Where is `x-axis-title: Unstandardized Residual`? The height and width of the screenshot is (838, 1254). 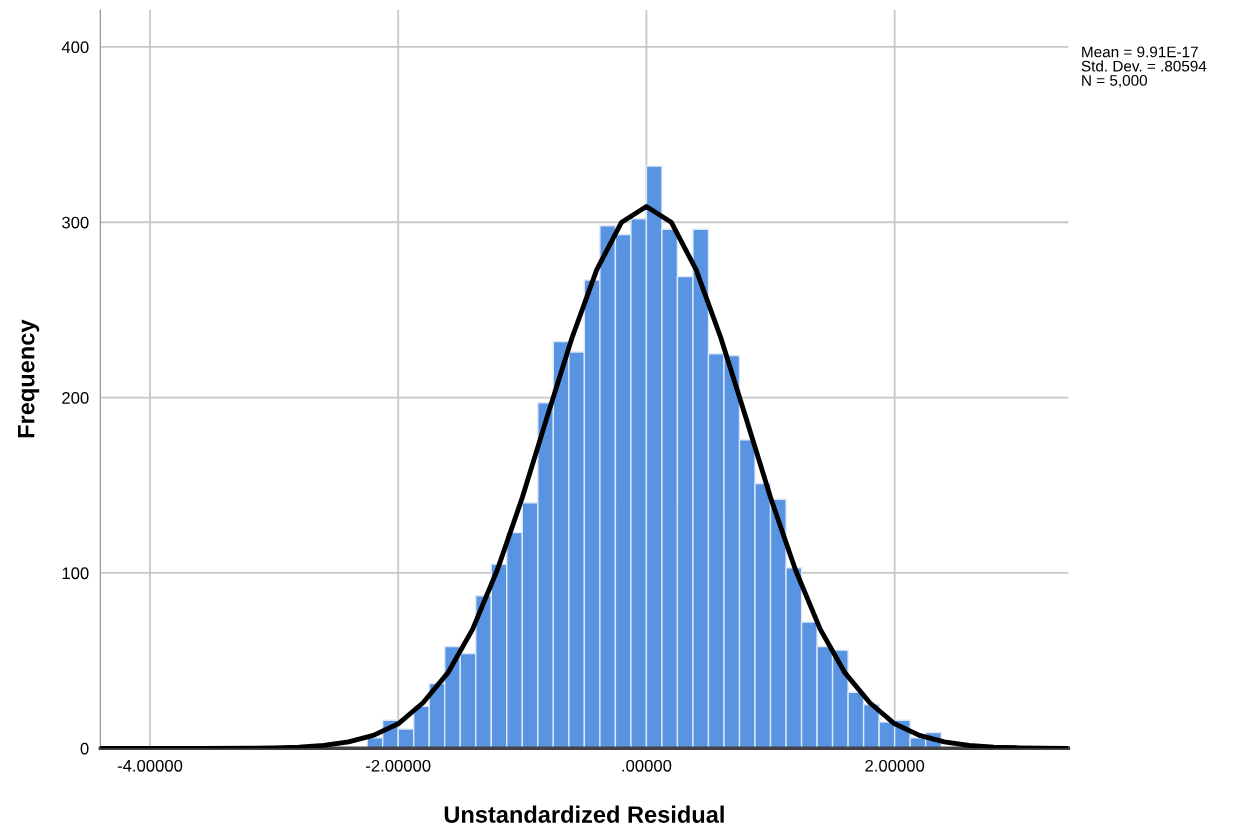
x-axis-title: Unstandardized Residual is located at coordinates (584, 814).